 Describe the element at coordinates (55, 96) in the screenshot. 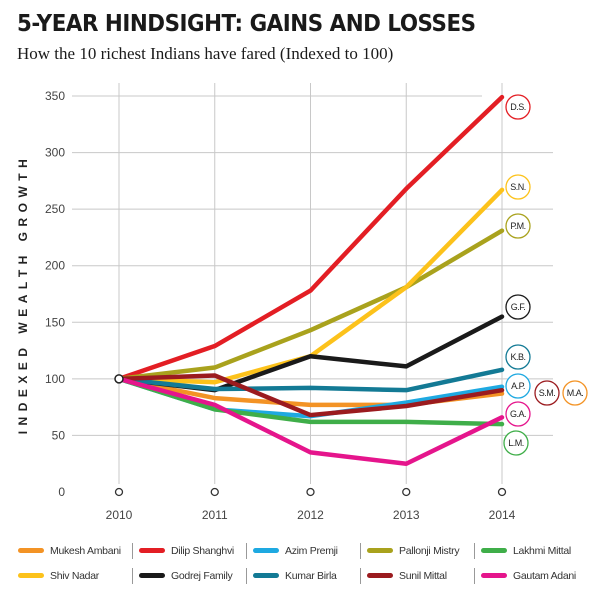

I see `y-tick-label: 350` at that location.